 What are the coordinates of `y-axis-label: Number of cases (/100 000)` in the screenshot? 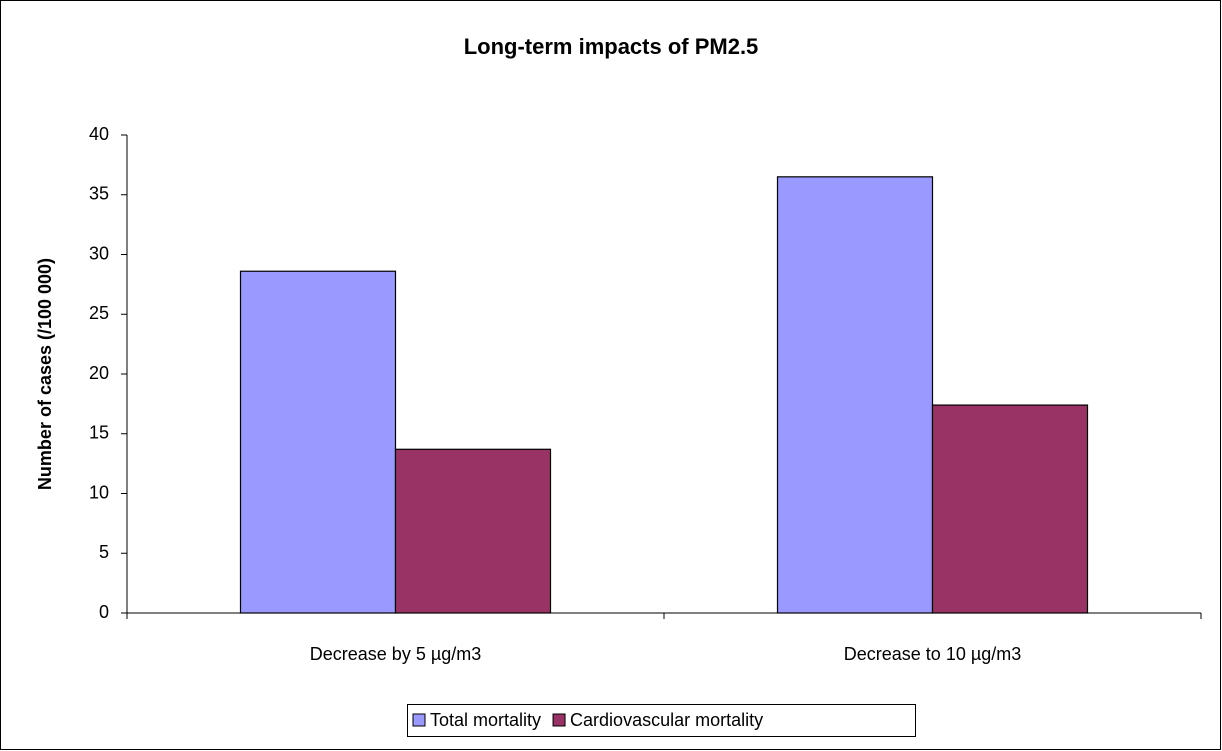 It's located at (45, 374).